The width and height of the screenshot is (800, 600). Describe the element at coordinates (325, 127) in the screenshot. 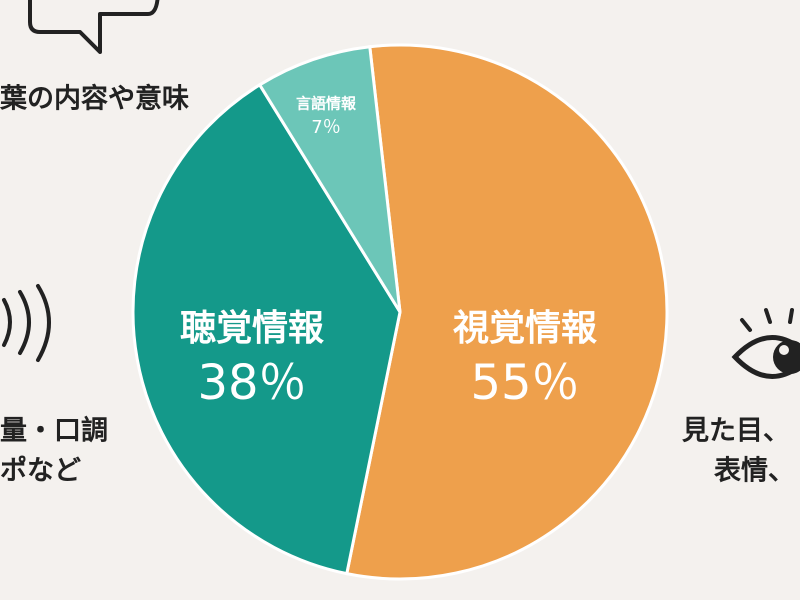

I see `slice-value-label: 7％` at that location.